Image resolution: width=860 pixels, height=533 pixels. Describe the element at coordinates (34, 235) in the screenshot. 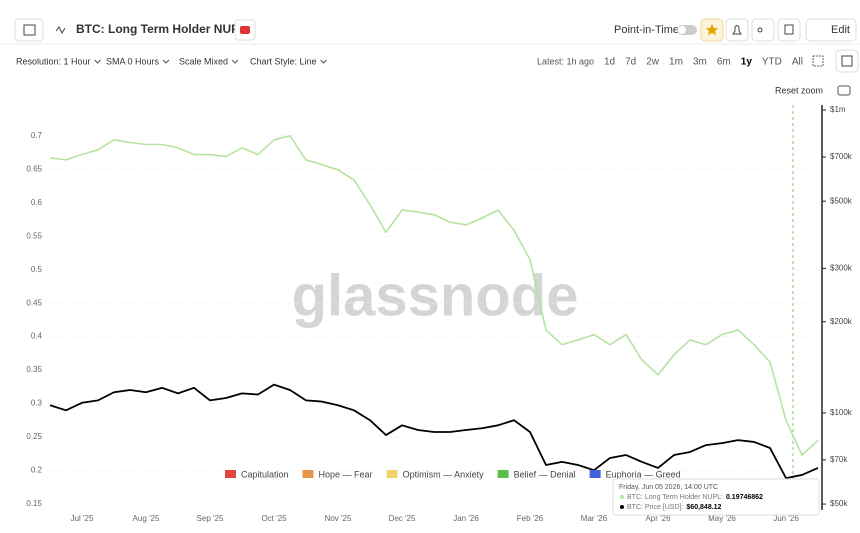

I see `y-tick-label: 0.55` at that location.